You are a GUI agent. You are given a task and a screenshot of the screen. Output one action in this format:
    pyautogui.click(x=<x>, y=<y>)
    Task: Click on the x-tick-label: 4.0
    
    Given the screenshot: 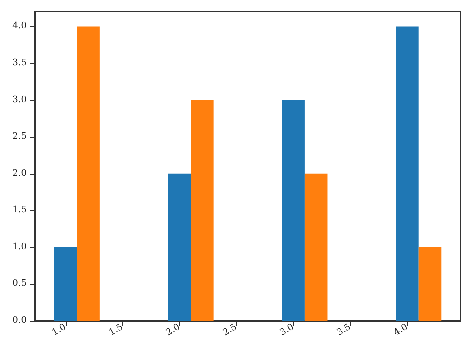 What is the action you would take?
    pyautogui.click(x=401, y=330)
    